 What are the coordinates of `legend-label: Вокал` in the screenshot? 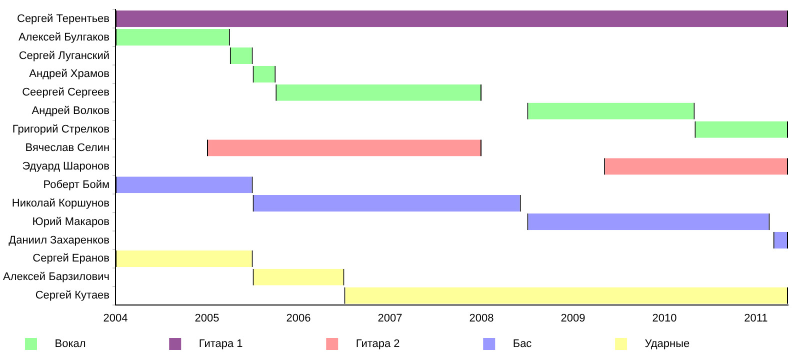 It's located at (101, 344).